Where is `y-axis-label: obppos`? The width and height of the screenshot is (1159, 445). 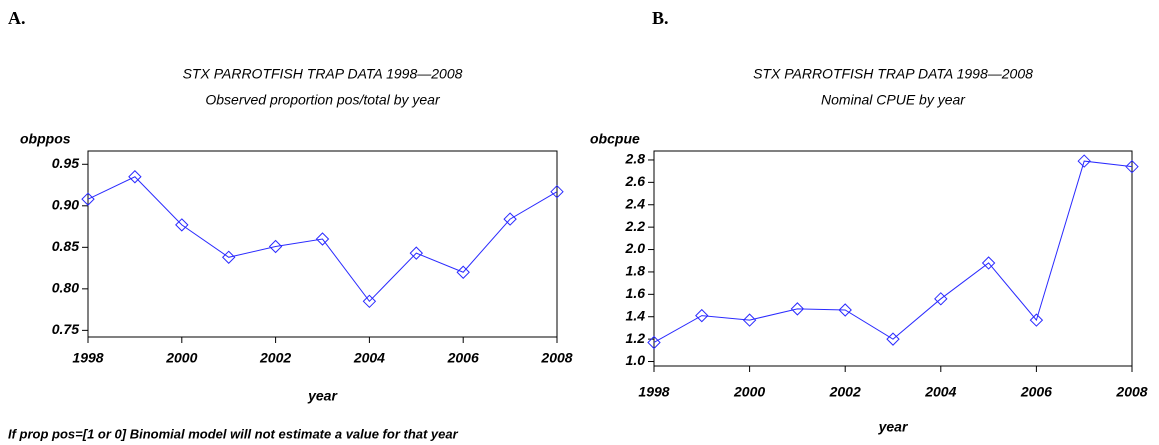 y-axis-label: obppos is located at coordinates (45, 139).